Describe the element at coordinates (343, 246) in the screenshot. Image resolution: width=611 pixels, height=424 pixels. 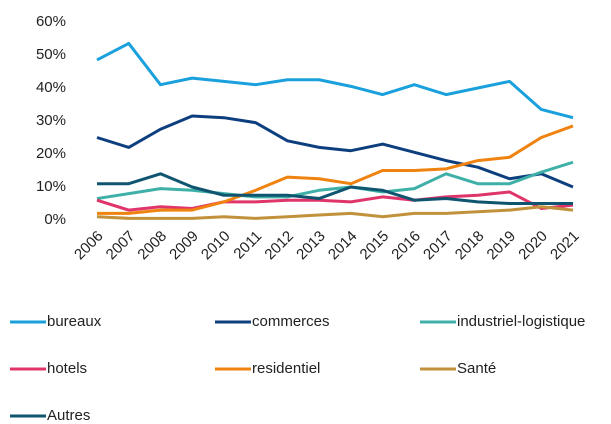
I see `x-tick-label: 2014` at that location.